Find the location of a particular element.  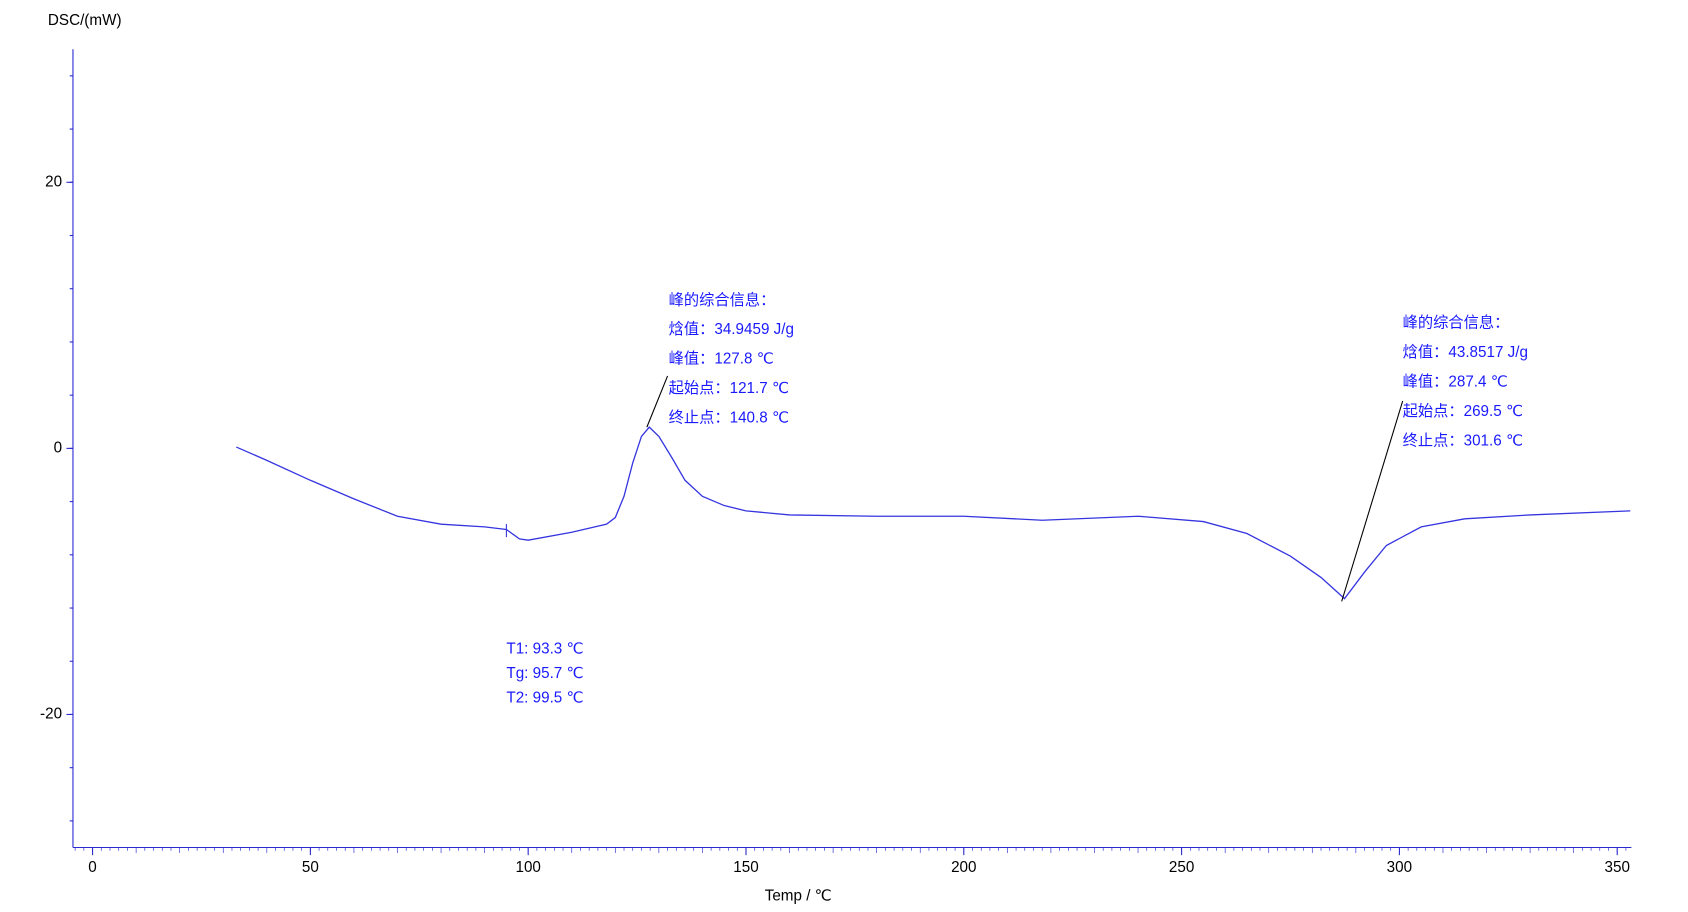

x-axis-label: Temp / ℃ is located at coordinates (798, 896).